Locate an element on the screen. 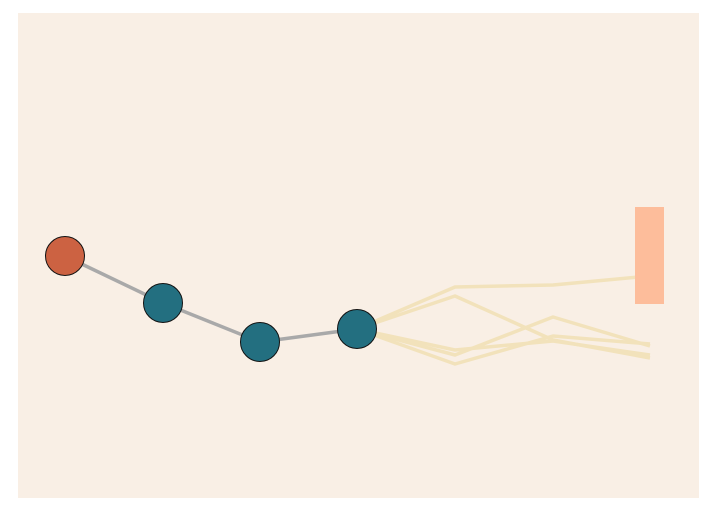 Image resolution: width=717 pixels, height=512 pixels. path-nodes is located at coordinates (211, 299).